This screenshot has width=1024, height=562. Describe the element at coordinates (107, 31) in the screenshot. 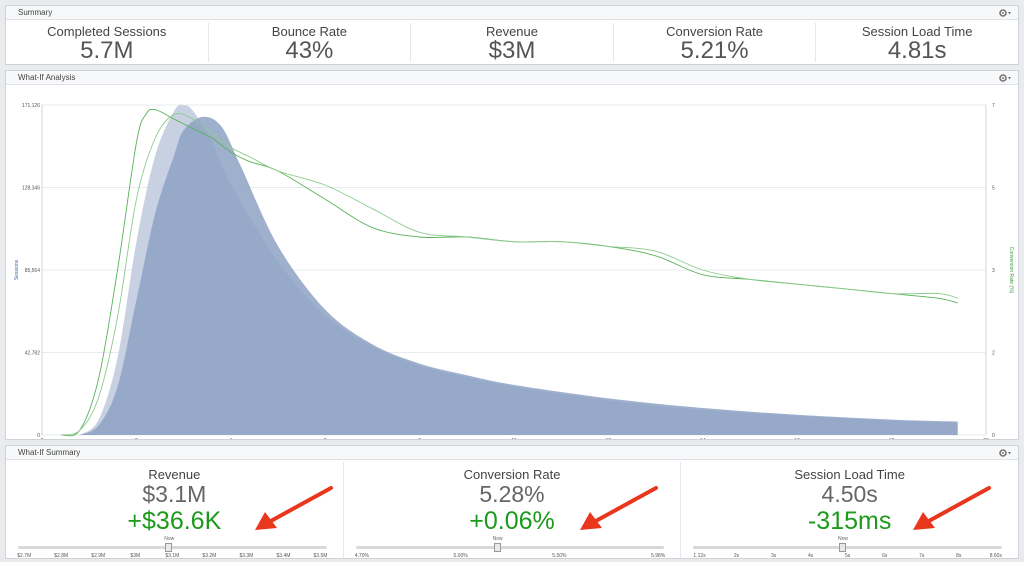

I see `kpi-label: Completed Sessions` at that location.